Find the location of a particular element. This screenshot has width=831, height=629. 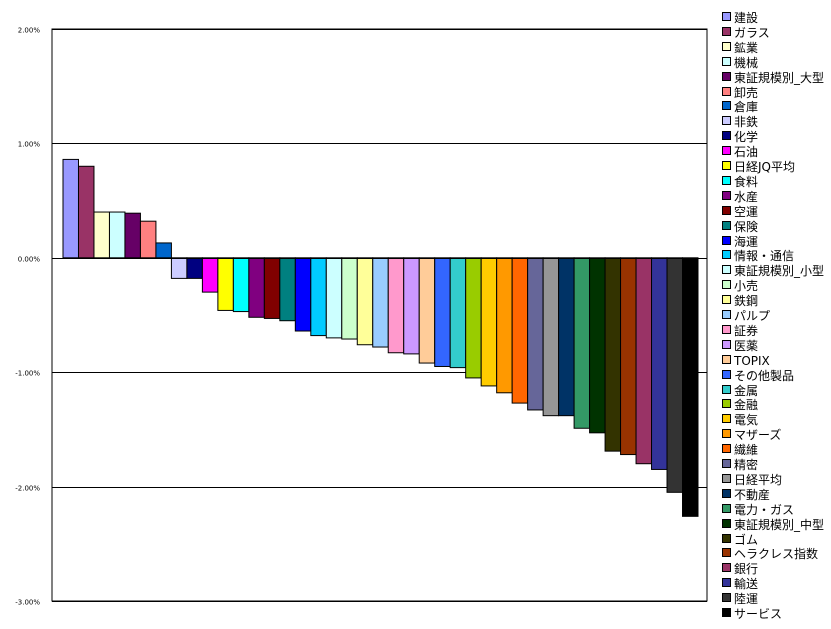

legend-label: 空運 is located at coordinates (746, 211).